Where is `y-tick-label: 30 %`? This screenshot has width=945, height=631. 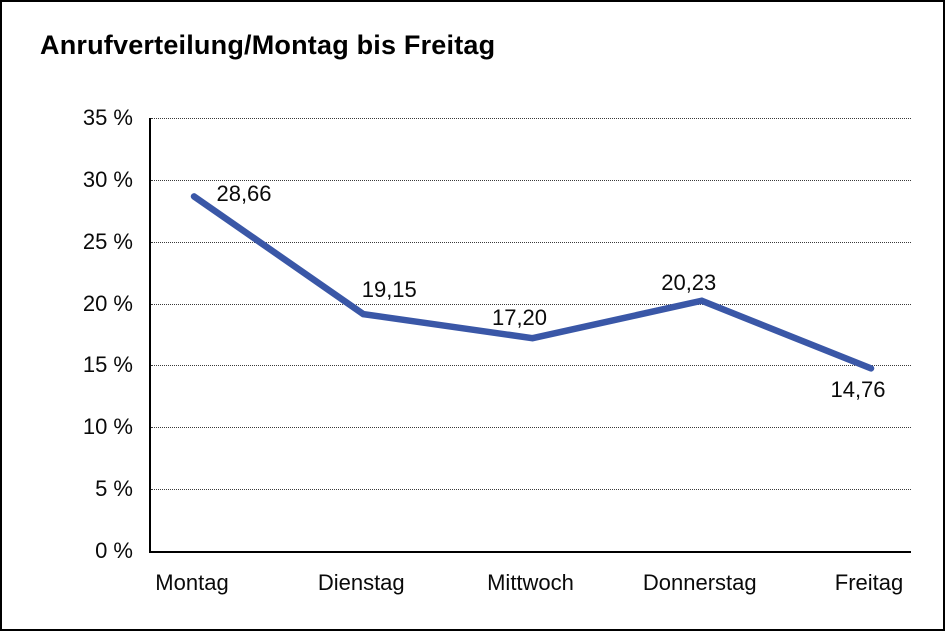 y-tick-label: 30 % is located at coordinates (107, 179).